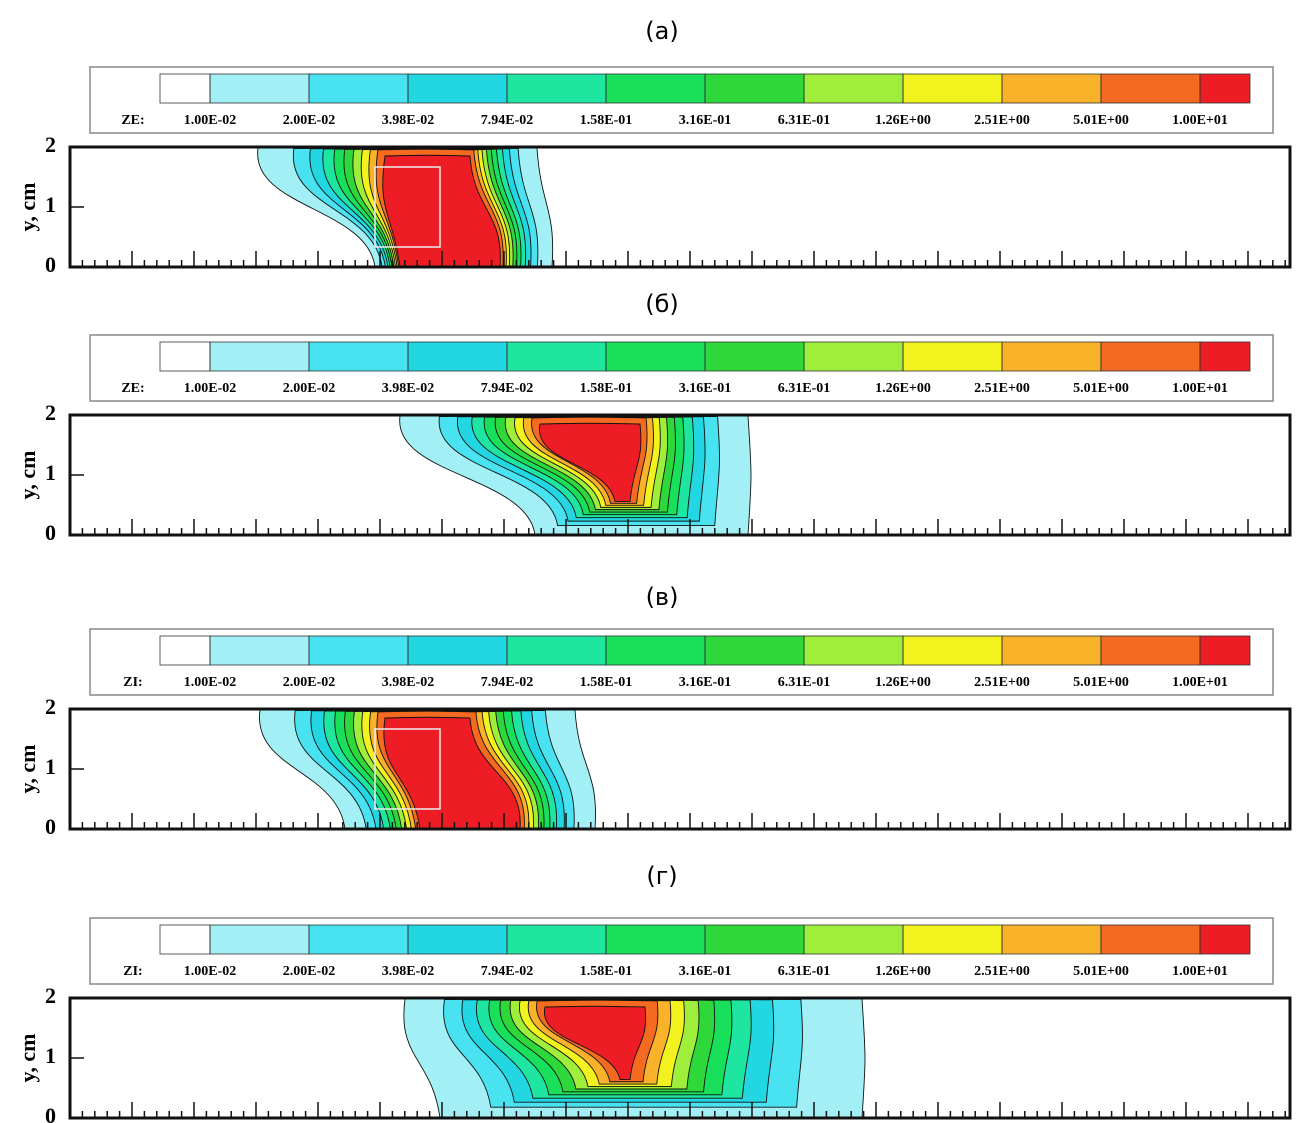 Image resolution: width=1315 pixels, height=1123 pixels. Describe the element at coordinates (661, 31) in the screenshot. I see `panel-title: (а)` at that location.